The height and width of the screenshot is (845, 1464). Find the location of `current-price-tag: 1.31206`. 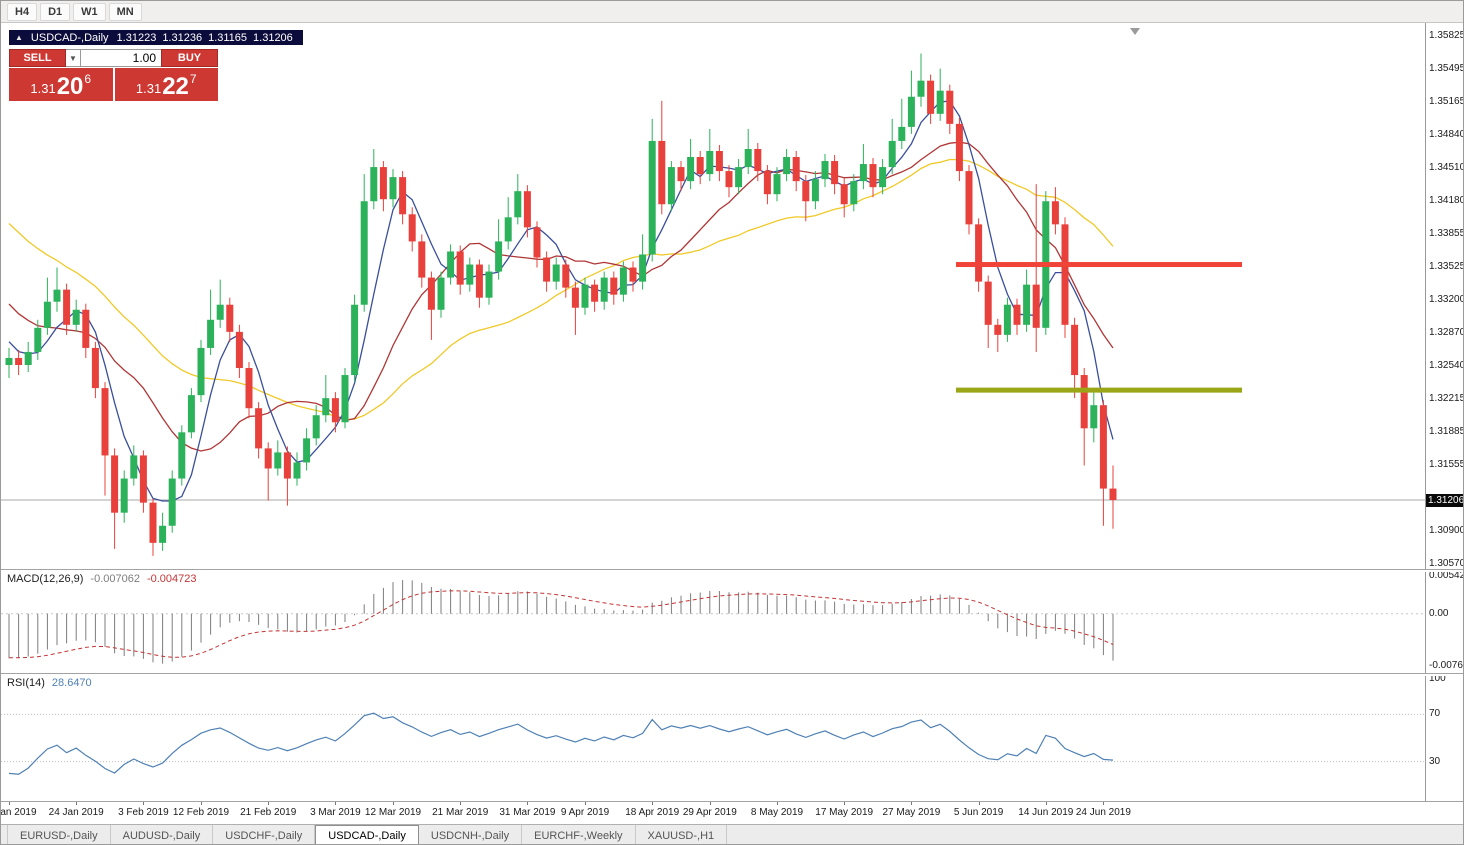

current-price-tag: 1.31206 is located at coordinates (1445, 500).